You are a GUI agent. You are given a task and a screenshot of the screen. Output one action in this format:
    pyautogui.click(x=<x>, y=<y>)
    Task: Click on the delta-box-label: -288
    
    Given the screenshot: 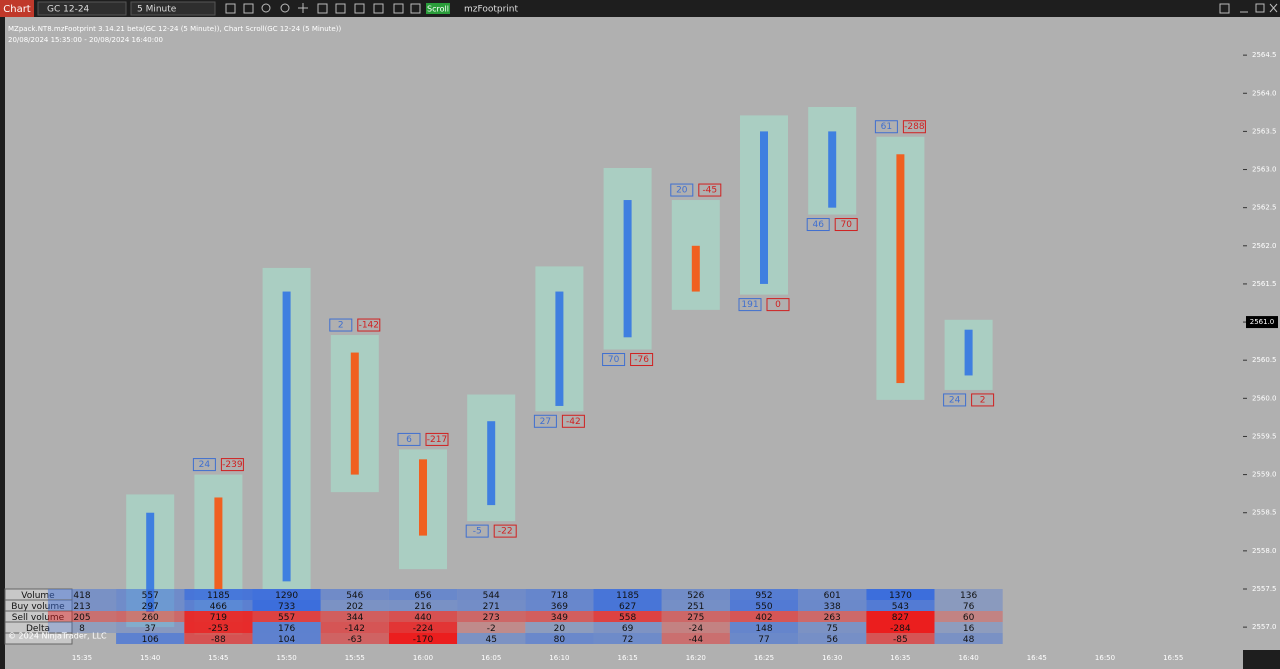 What is the action you would take?
    pyautogui.click(x=914, y=127)
    